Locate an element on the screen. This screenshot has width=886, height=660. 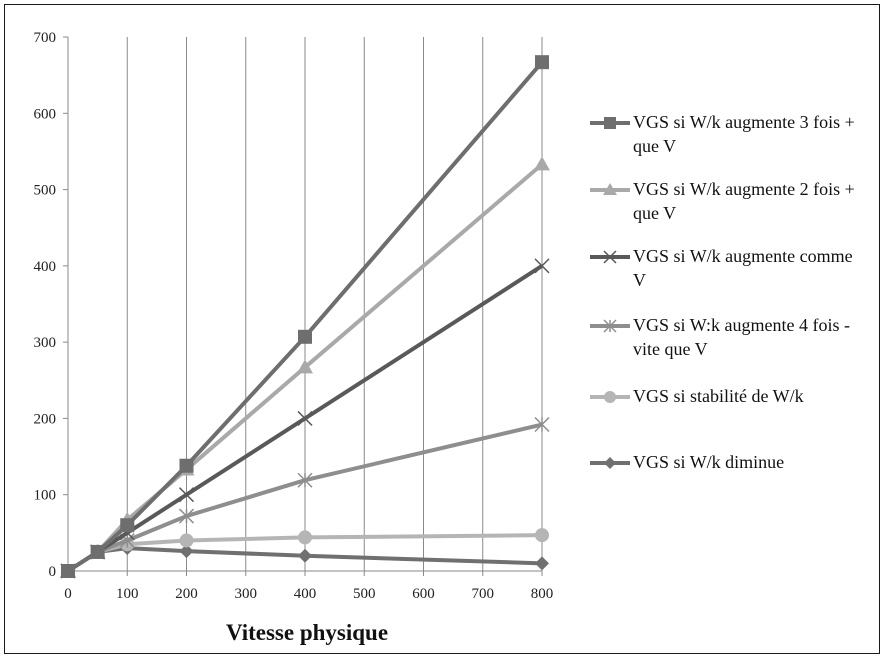
x-tick-label: 800 is located at coordinates (542, 594).